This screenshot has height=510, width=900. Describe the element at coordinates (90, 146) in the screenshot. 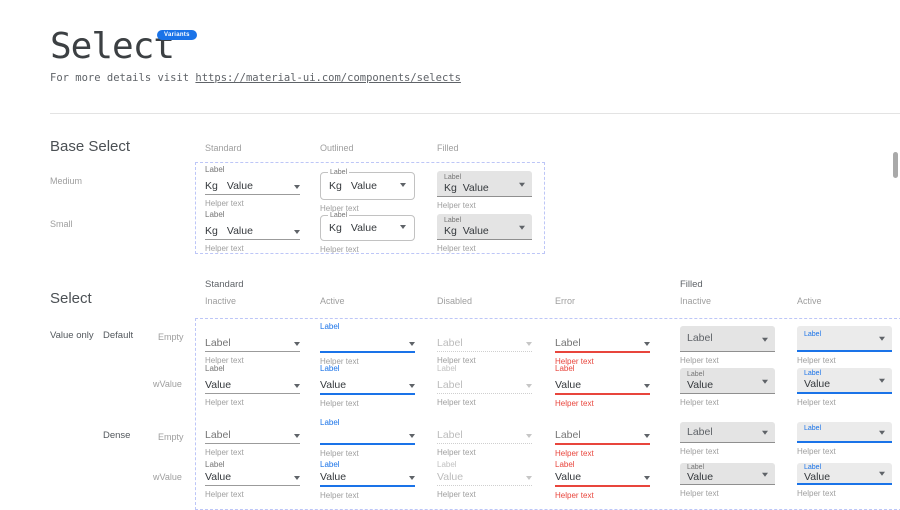

I see `base-select-heading: Base Select` at that location.